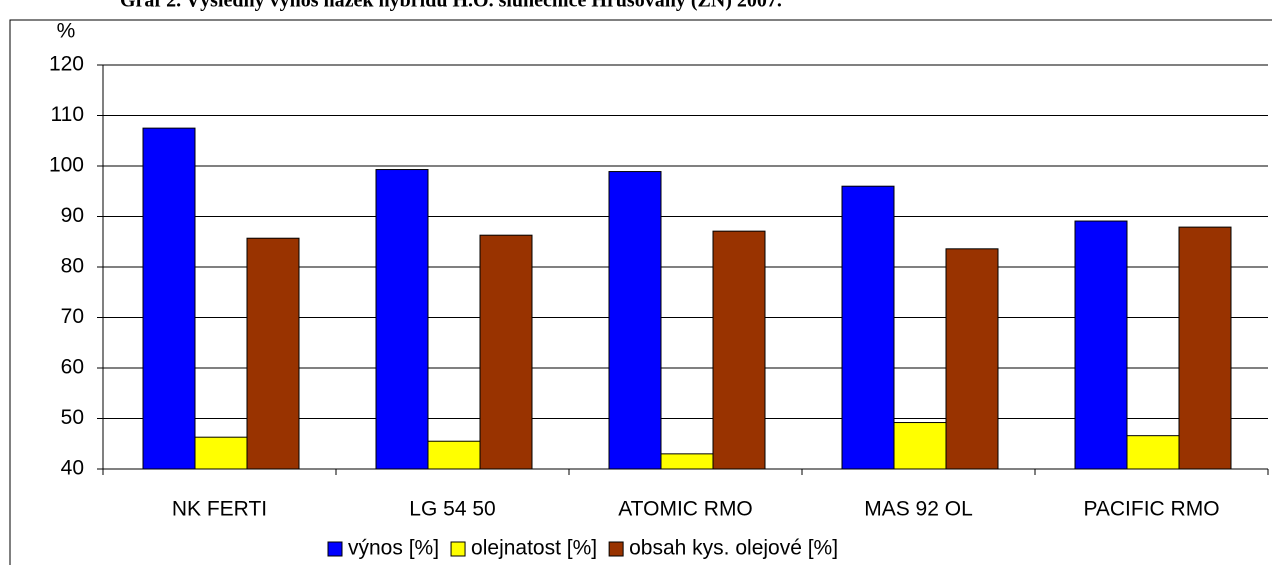 Image resolution: width=1272 pixels, height=565 pixels. What do you see at coordinates (72, 468) in the screenshot?
I see `y-tick-label: 40` at bounding box center [72, 468].